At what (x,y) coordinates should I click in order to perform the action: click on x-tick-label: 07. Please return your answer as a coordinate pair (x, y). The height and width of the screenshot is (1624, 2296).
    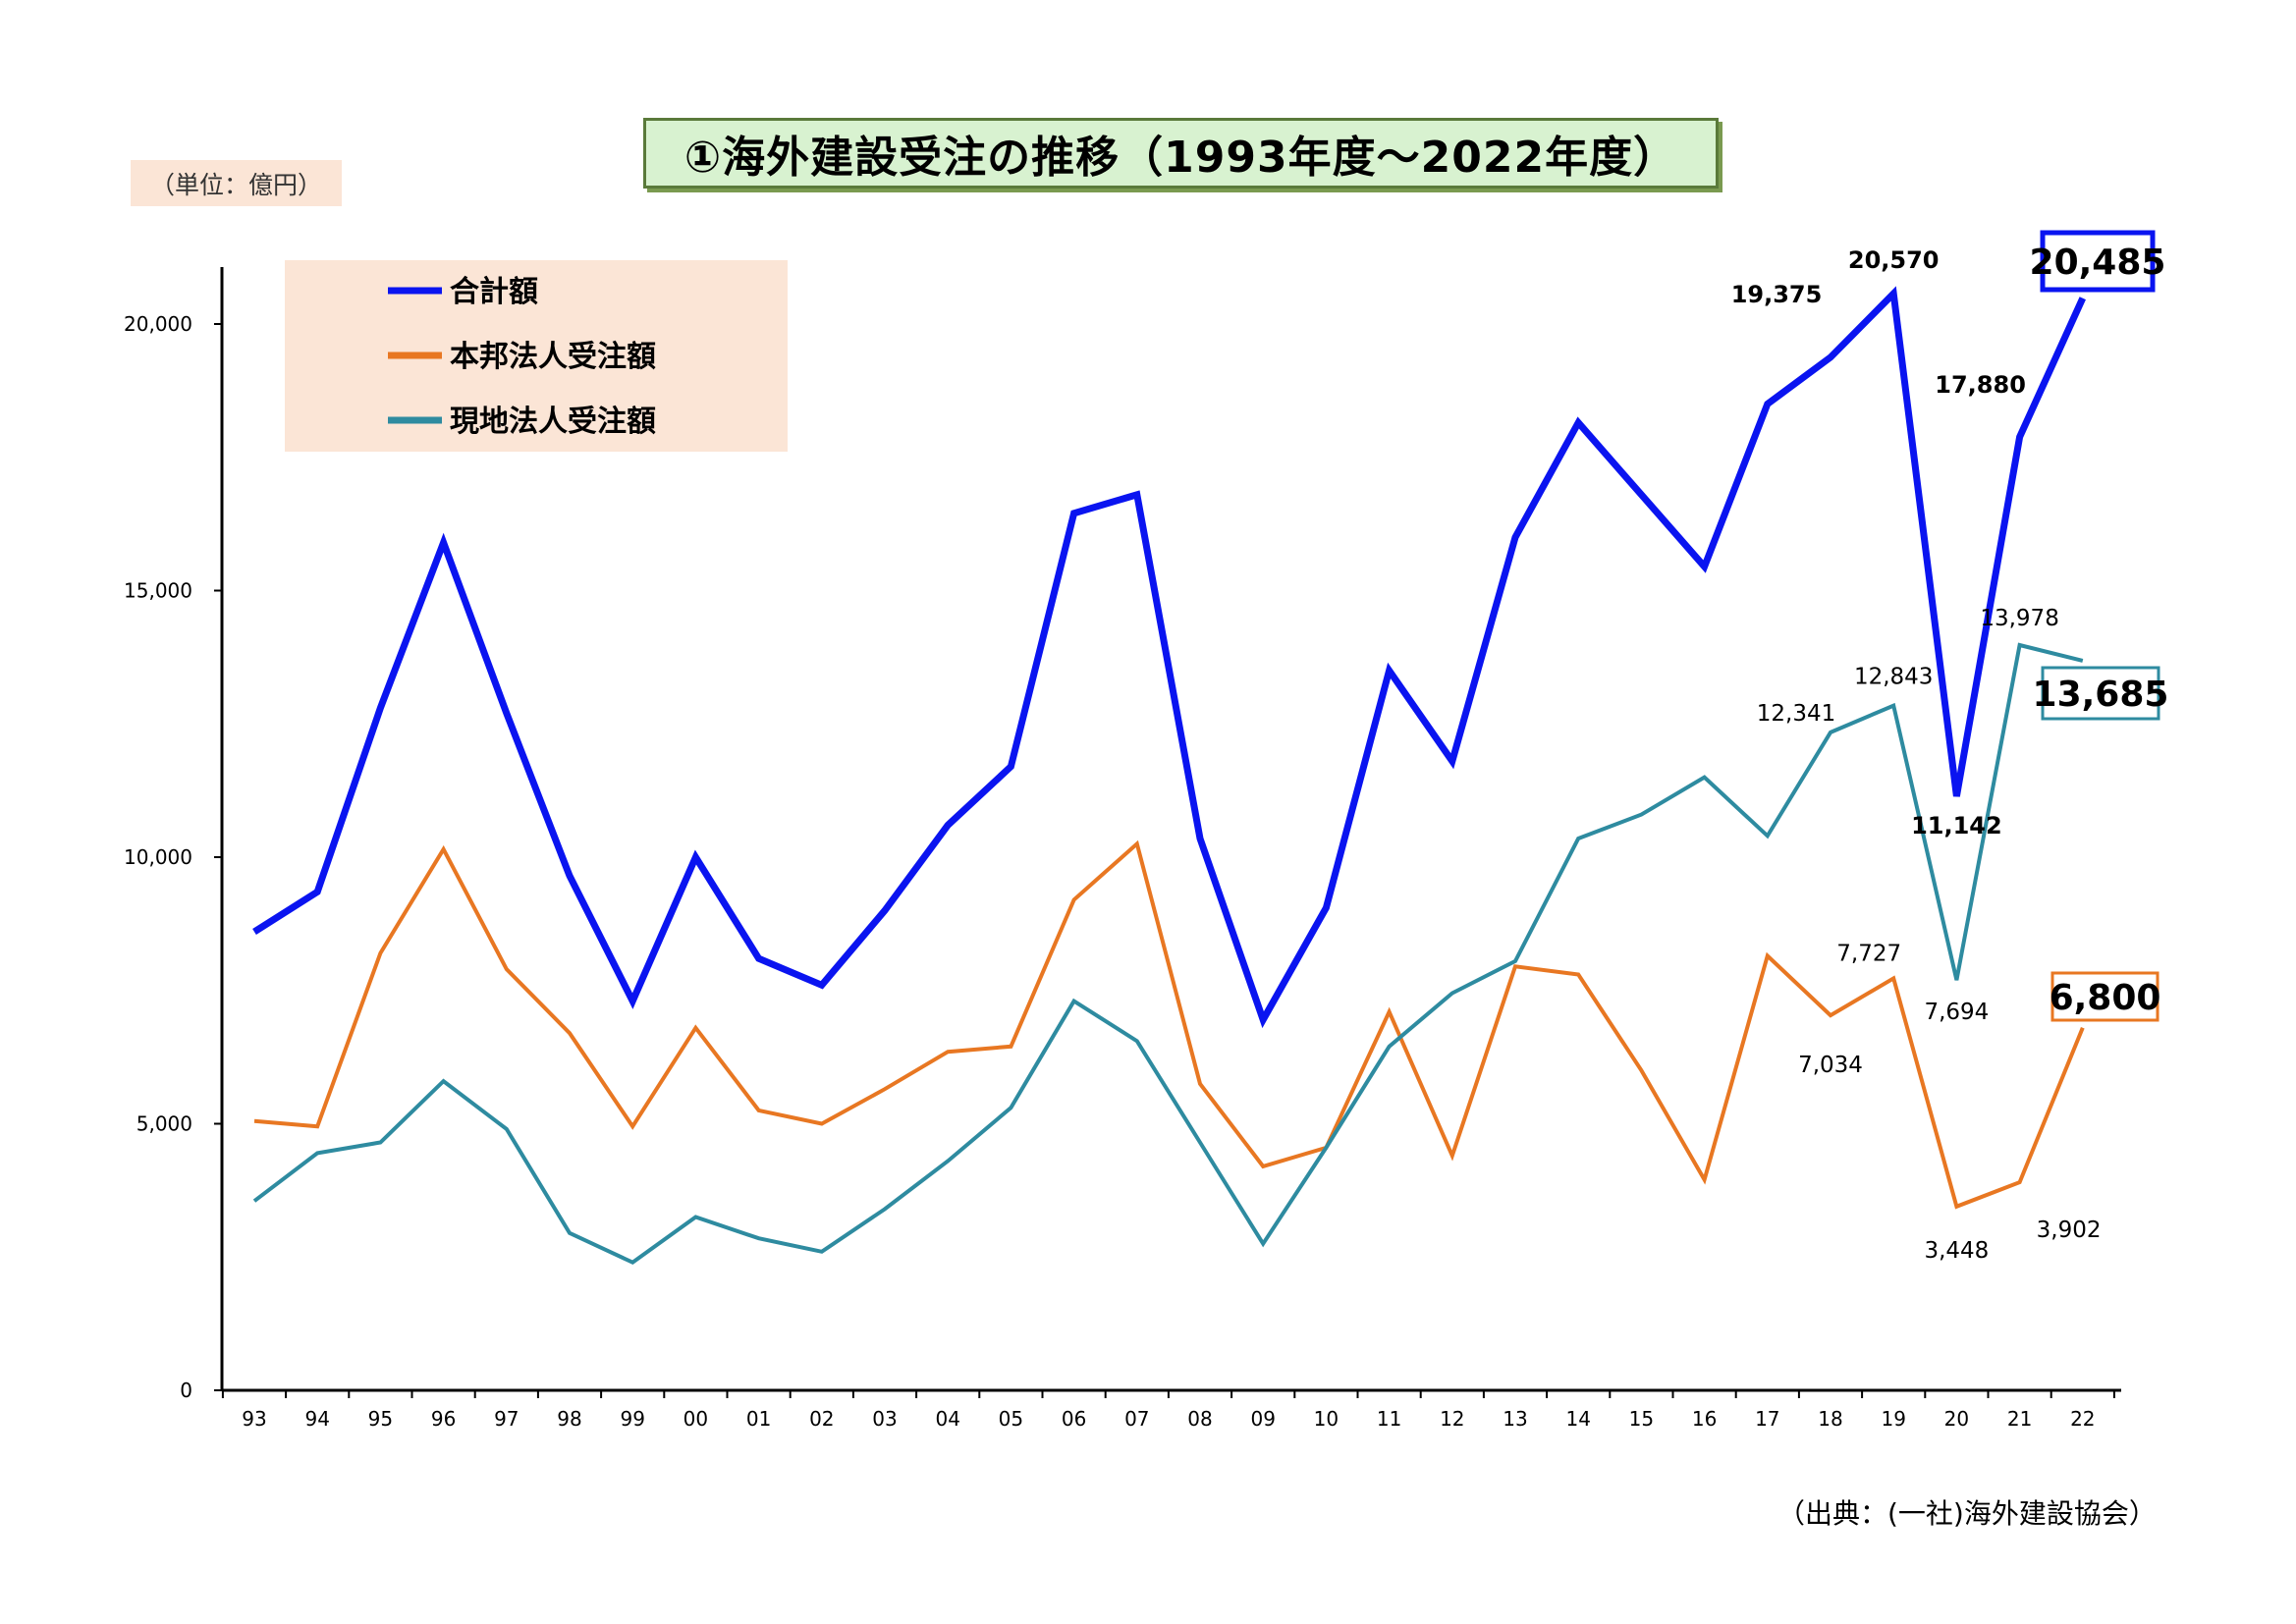
    Looking at the image, I should click on (1136, 1419).